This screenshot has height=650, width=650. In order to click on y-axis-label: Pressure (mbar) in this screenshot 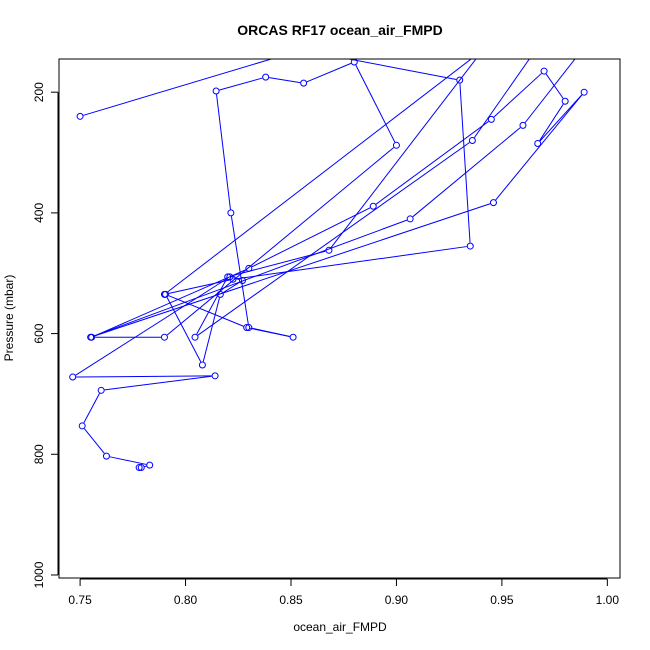, I will do `click(9, 318)`.